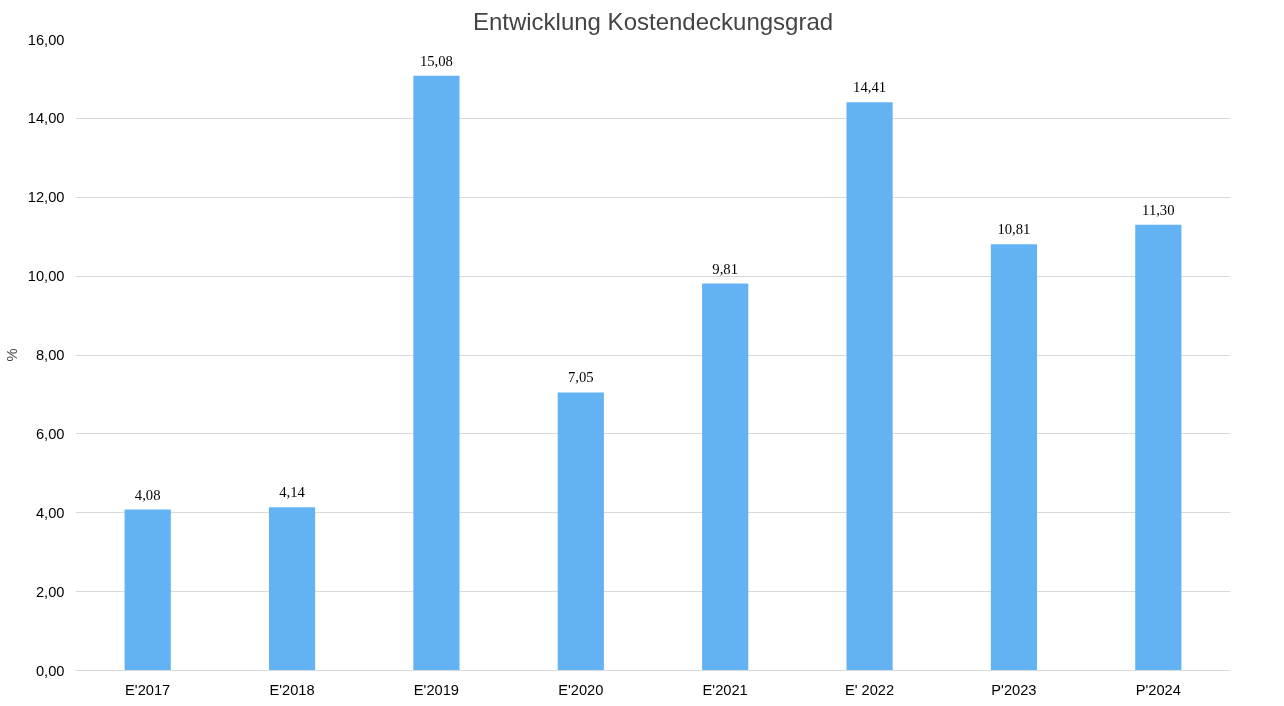 Image resolution: width=1284 pixels, height=706 pixels. Describe the element at coordinates (581, 689) in the screenshot. I see `x-tick-label: E'2020` at that location.